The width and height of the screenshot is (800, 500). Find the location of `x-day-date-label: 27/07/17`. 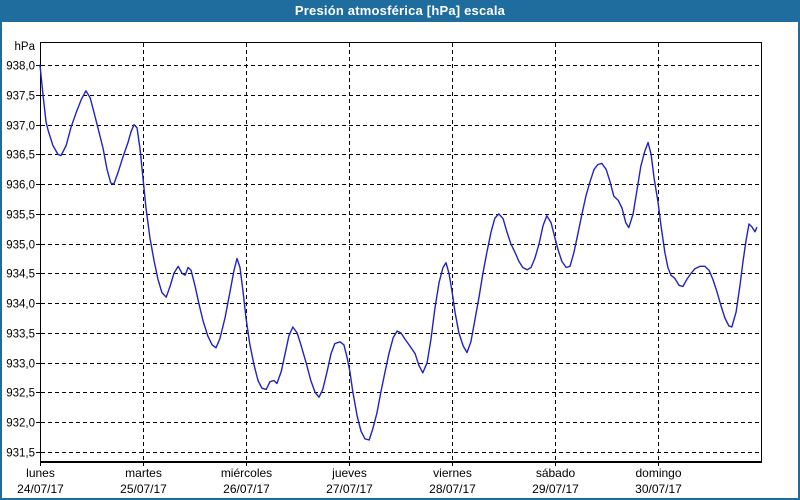

x-day-date-label: 27/07/17 is located at coordinates (349, 489).